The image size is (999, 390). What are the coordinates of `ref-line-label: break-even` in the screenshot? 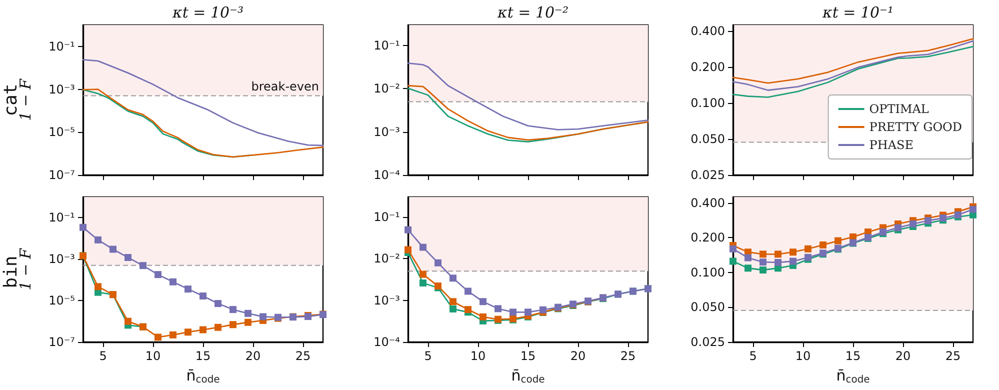 It's located at (285, 87).